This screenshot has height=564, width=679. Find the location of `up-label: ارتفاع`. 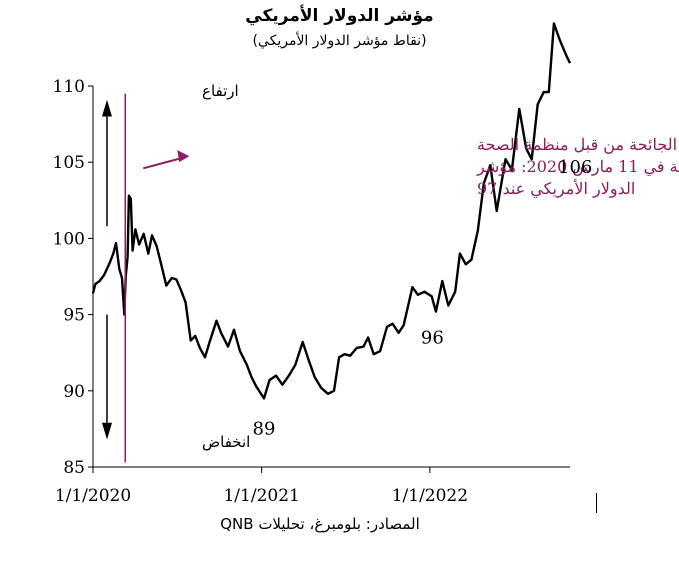

up-label: ارتفاع is located at coordinates (220, 91).